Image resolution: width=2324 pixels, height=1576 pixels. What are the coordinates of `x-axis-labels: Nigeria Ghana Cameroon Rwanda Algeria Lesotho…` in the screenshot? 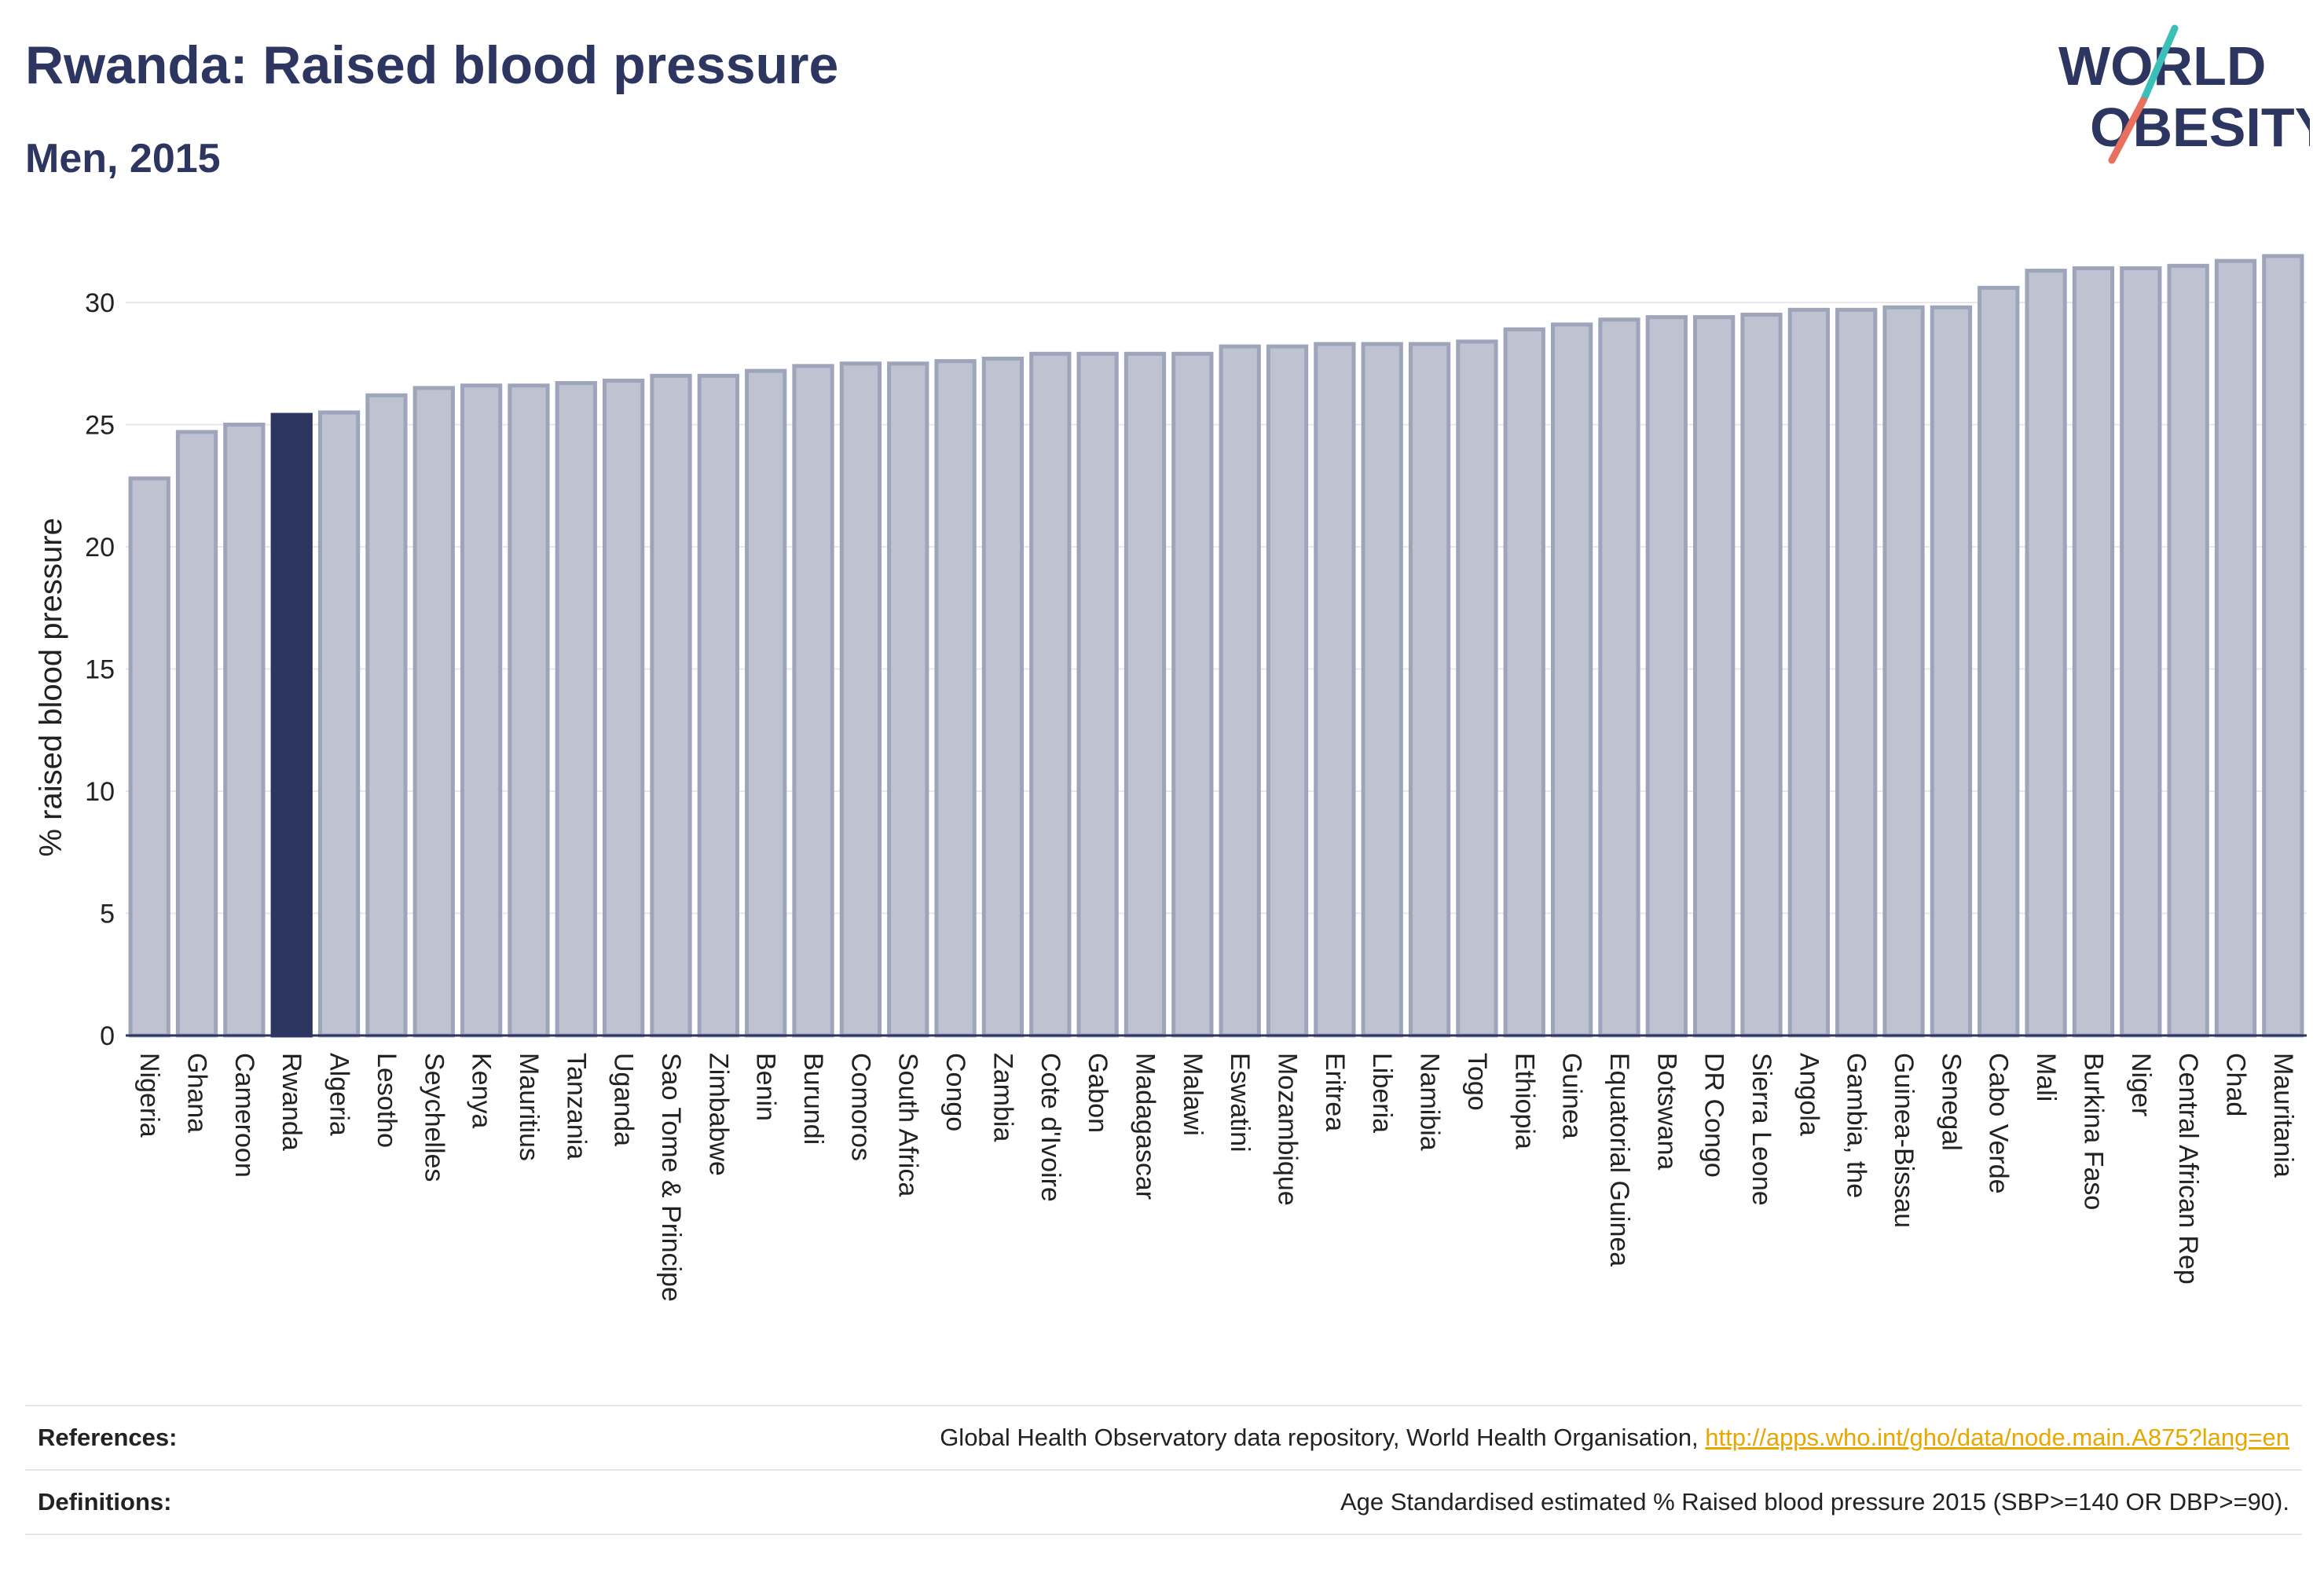 It's located at (1216, 1177).